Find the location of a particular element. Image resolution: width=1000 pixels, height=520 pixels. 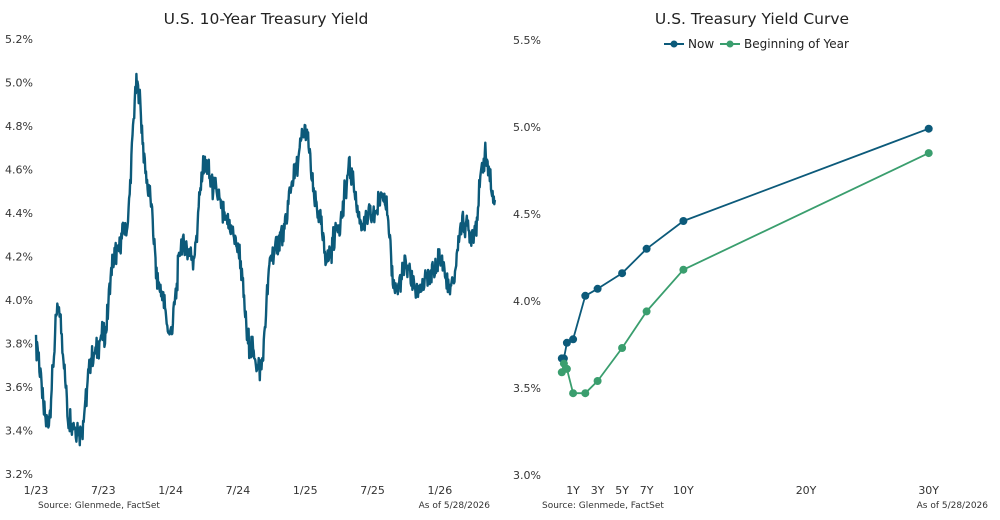

left-x-tick-label: 7/25 is located at coordinates (372, 490).